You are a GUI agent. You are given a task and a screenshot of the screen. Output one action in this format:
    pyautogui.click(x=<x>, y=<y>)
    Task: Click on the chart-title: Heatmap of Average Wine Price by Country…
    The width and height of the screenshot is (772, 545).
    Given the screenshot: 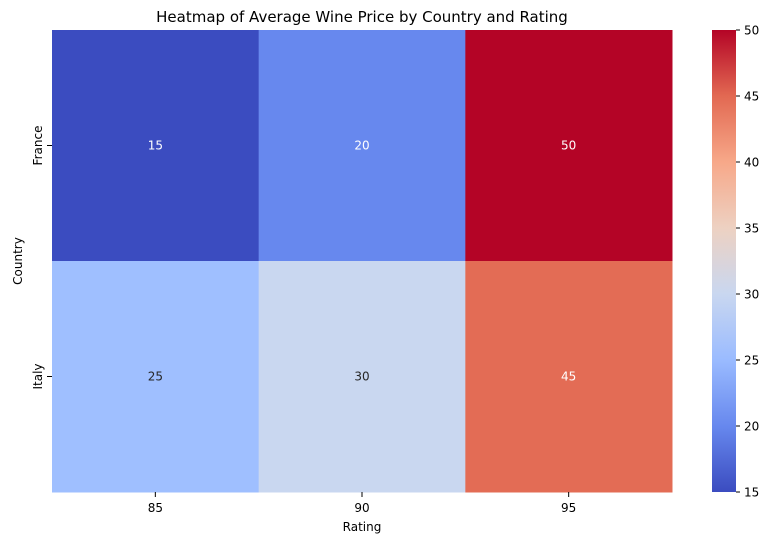 What is the action you would take?
    pyautogui.click(x=362, y=17)
    